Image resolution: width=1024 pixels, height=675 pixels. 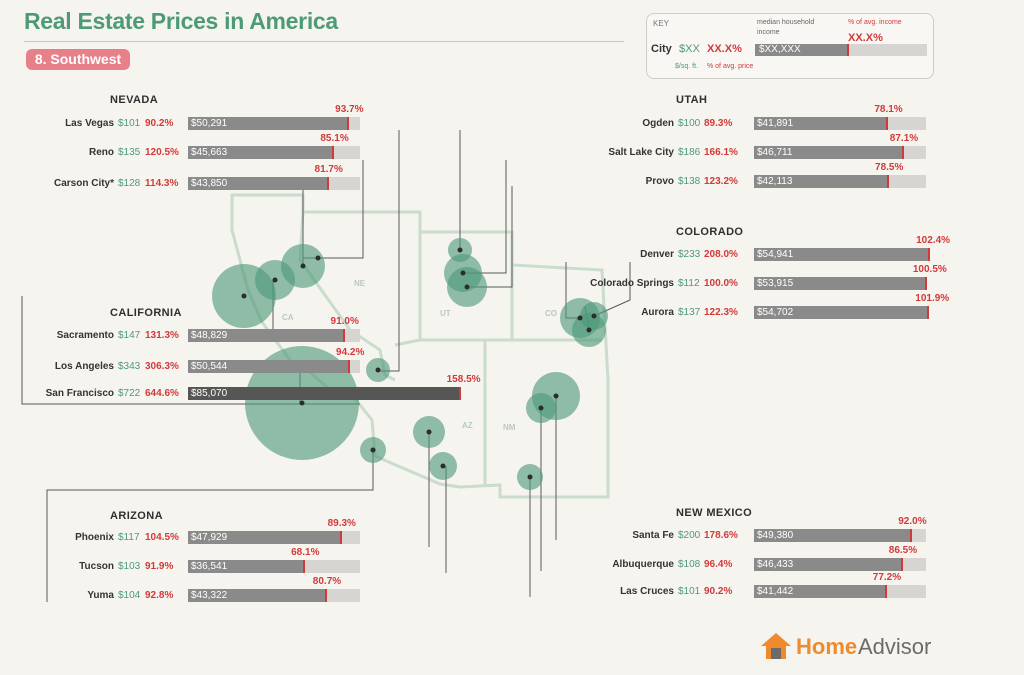 I want to click on pct-avg-price: 96.4%, so click(x=718, y=564).